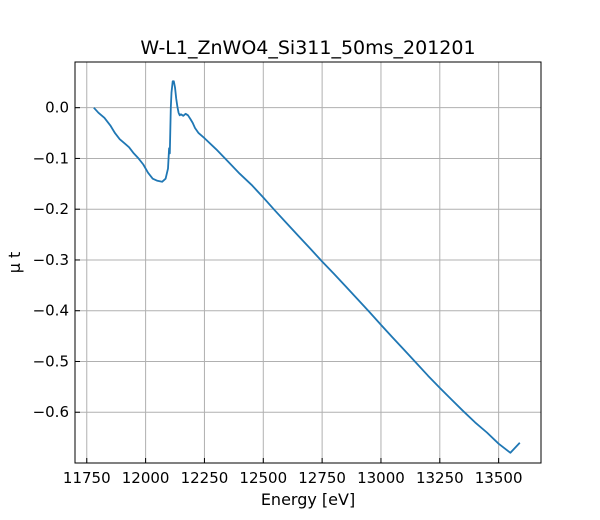 This screenshot has height=520, width=600. I want to click on x-tick-label: 13000, so click(381, 478).